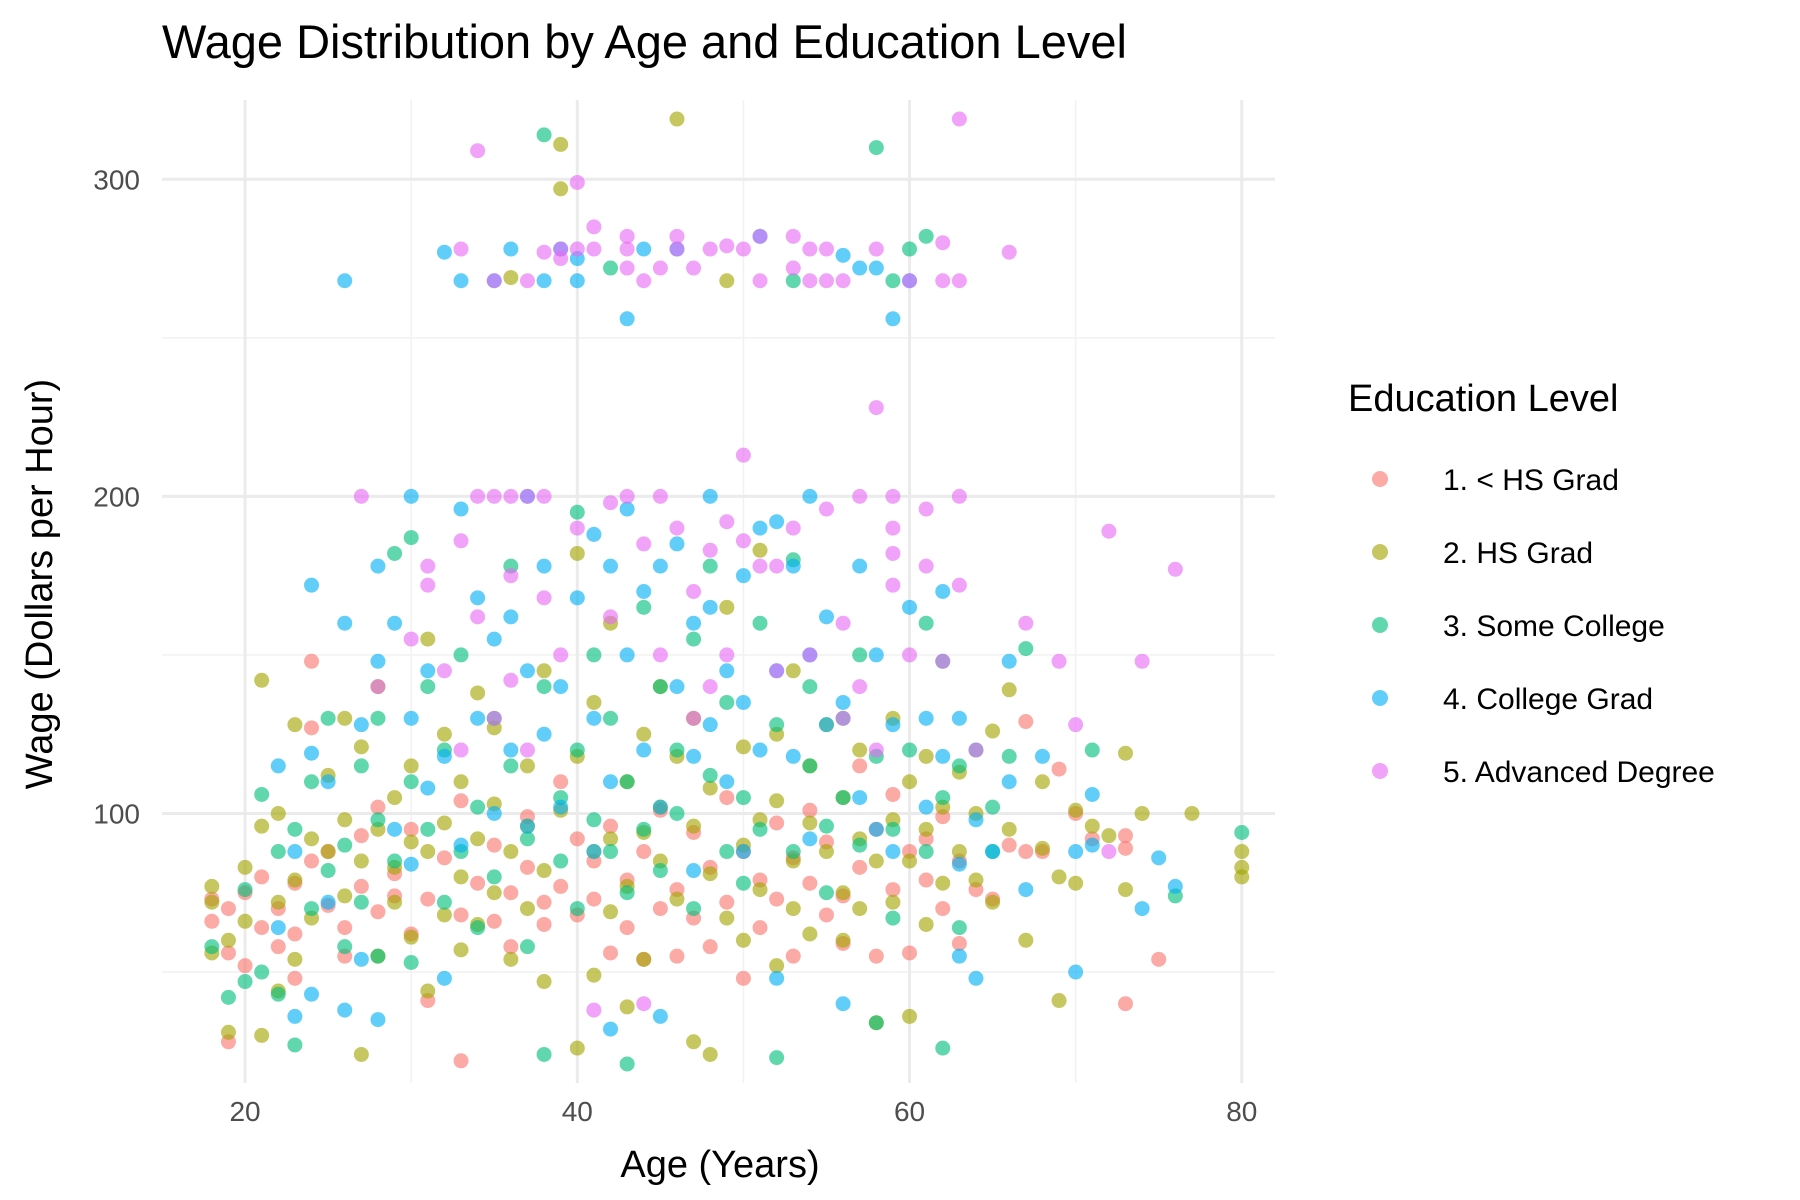 The image size is (1800, 1200). What do you see at coordinates (40, 584) in the screenshot?
I see `y-axis-title: Wage (Dollars per Hour)` at bounding box center [40, 584].